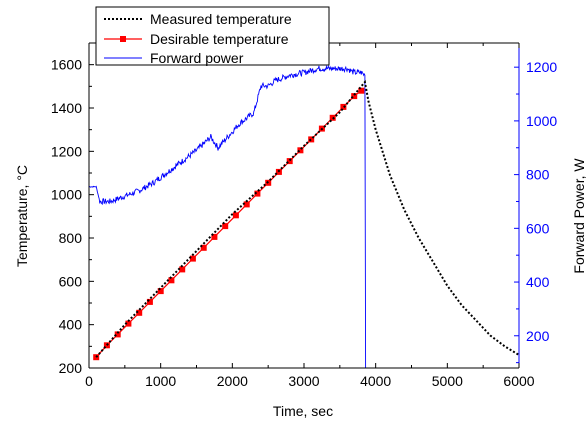  What do you see at coordinates (375, 381) in the screenshot?
I see `x-tick-label: 4000` at bounding box center [375, 381].